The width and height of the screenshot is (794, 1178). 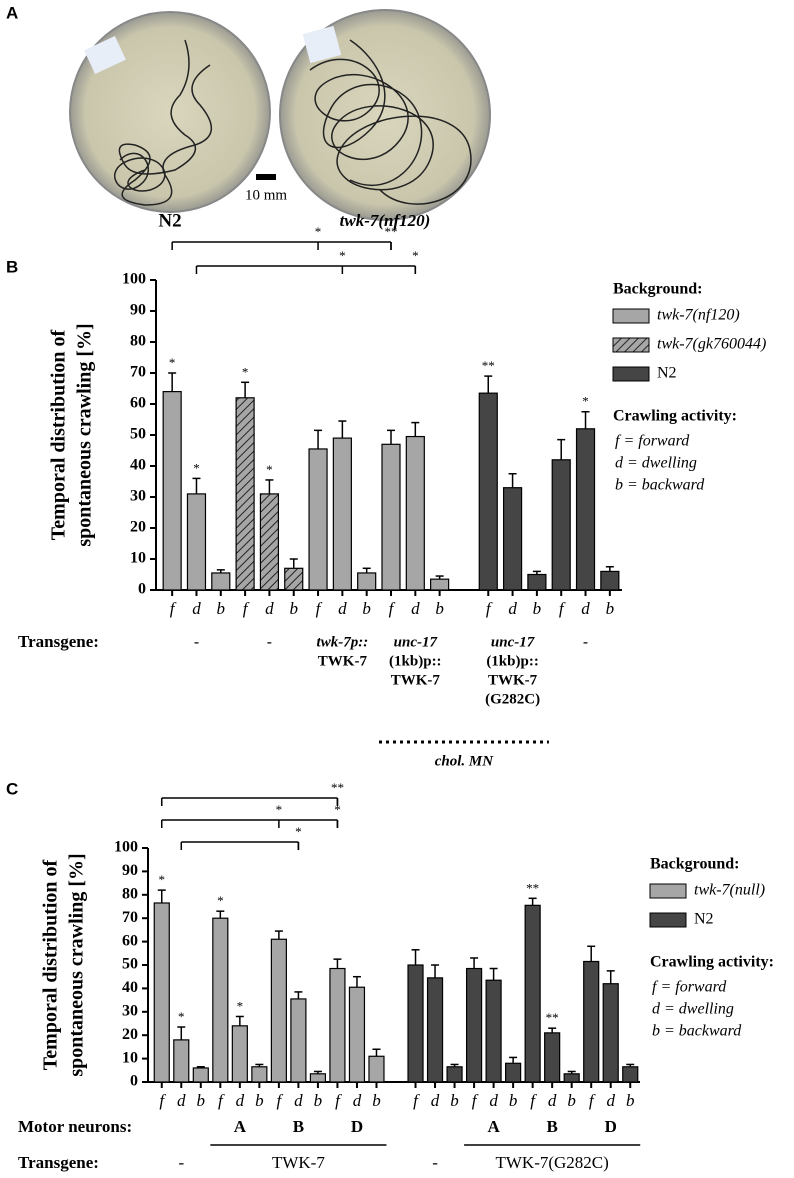 What do you see at coordinates (130, 964) in the screenshot?
I see `y-tick-label: 50` at bounding box center [130, 964].